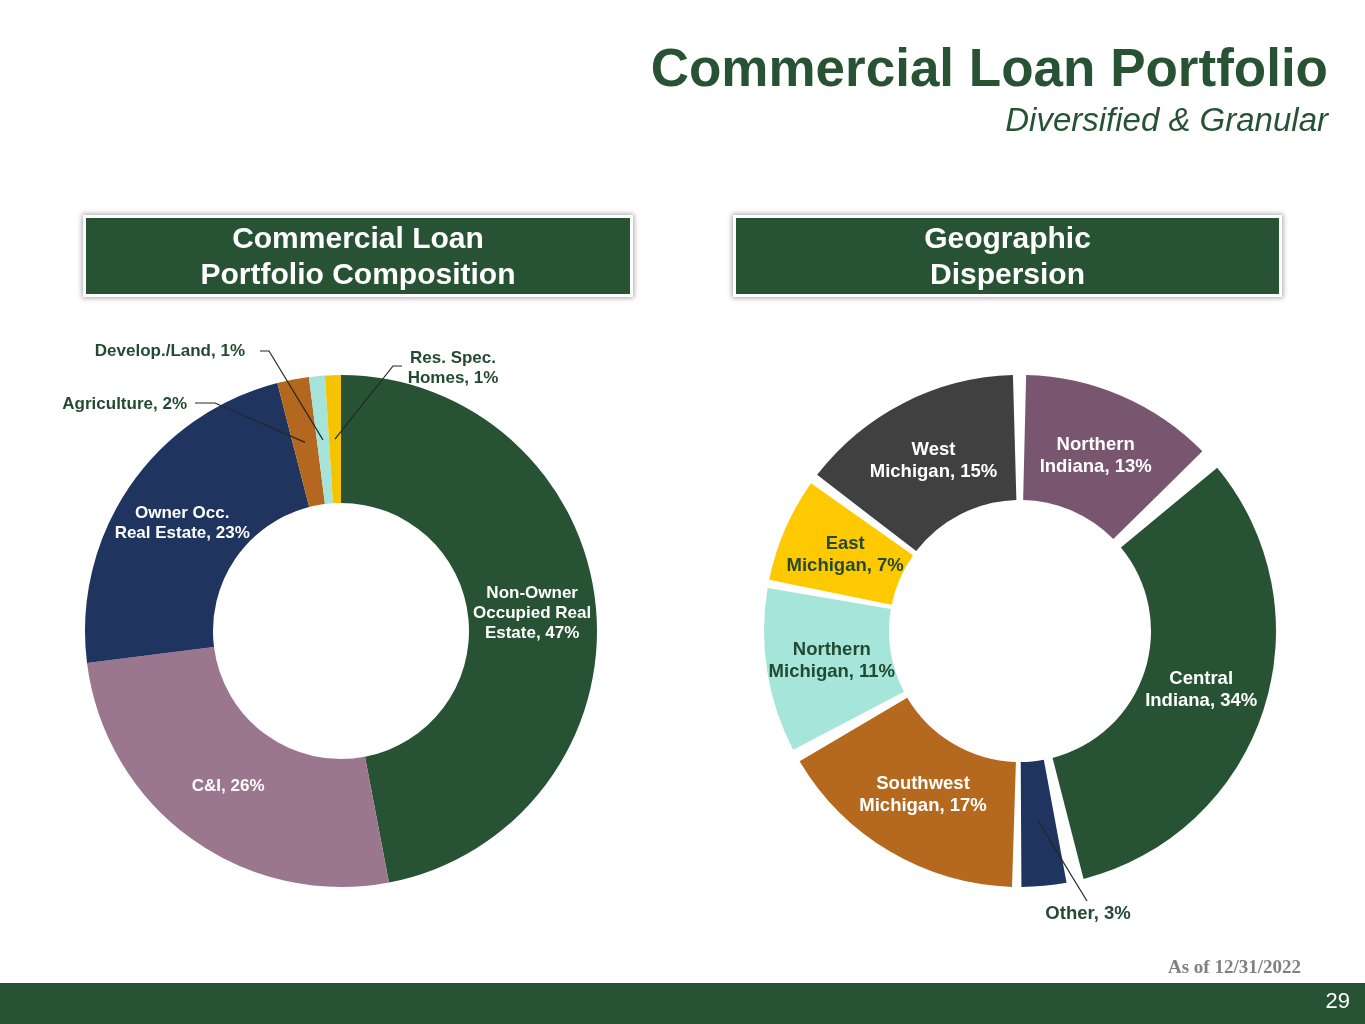 The height and width of the screenshot is (1024, 1365). What do you see at coordinates (1088, 913) in the screenshot?
I see `slice-label: Other, 3%` at bounding box center [1088, 913].